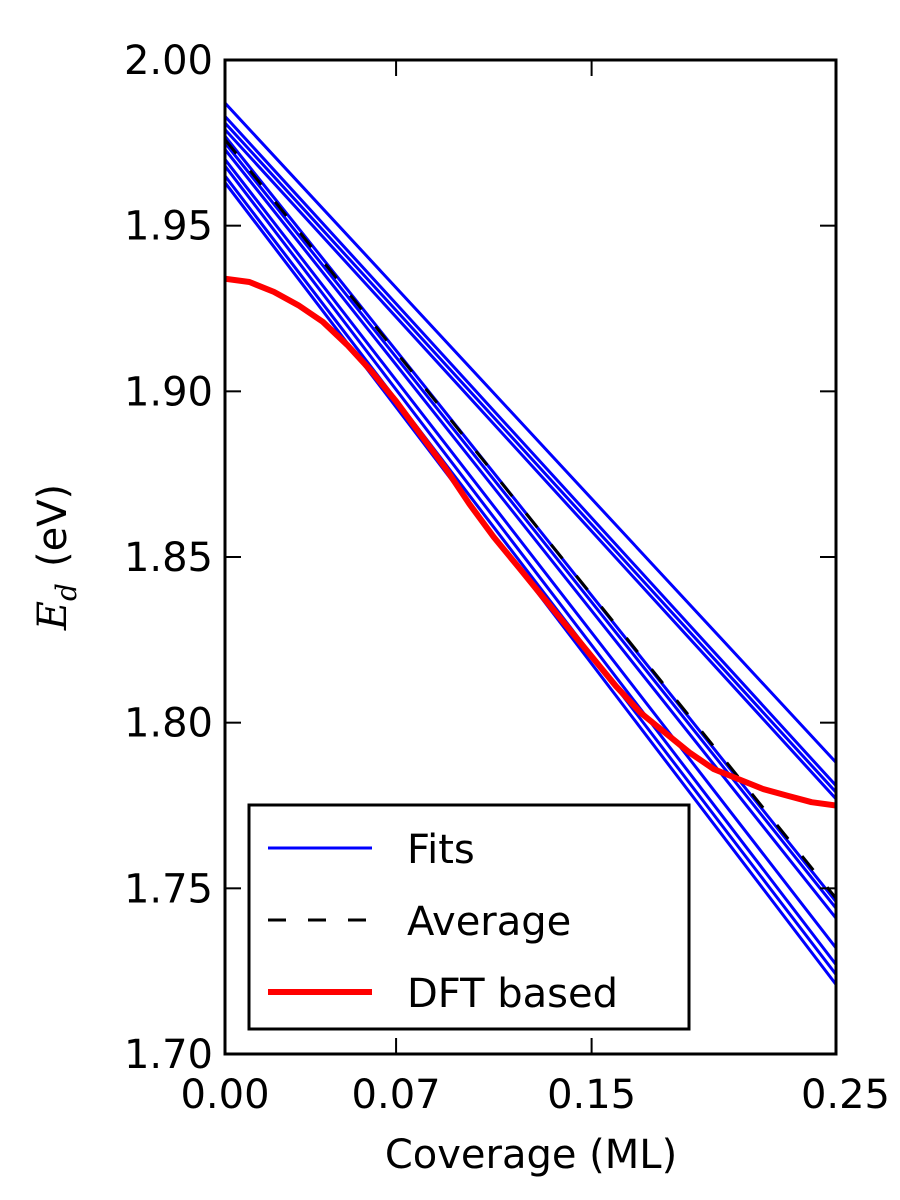 The image size is (900, 1200). I want to click on y-axis-symbol: E, so click(53, 616).